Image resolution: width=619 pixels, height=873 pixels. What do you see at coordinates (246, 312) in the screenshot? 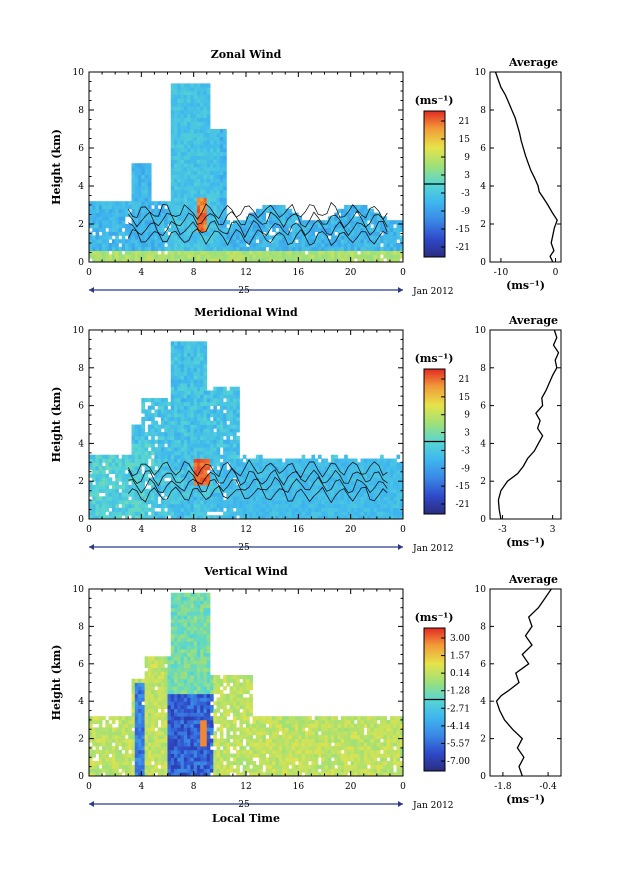
I see `chart-title: Meridional Wind` at bounding box center [246, 312].